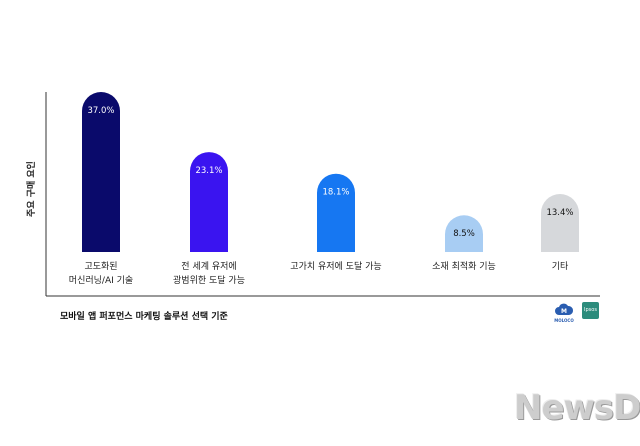 The height and width of the screenshot is (446, 640). I want to click on bar-value-label-4: 8.5%, so click(464, 234).